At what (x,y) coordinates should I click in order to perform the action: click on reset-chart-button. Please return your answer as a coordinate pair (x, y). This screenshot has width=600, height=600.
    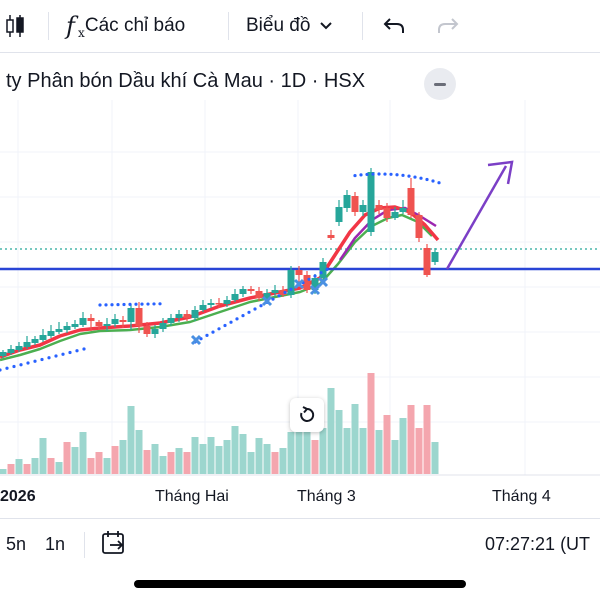
    Looking at the image, I should click on (307, 415).